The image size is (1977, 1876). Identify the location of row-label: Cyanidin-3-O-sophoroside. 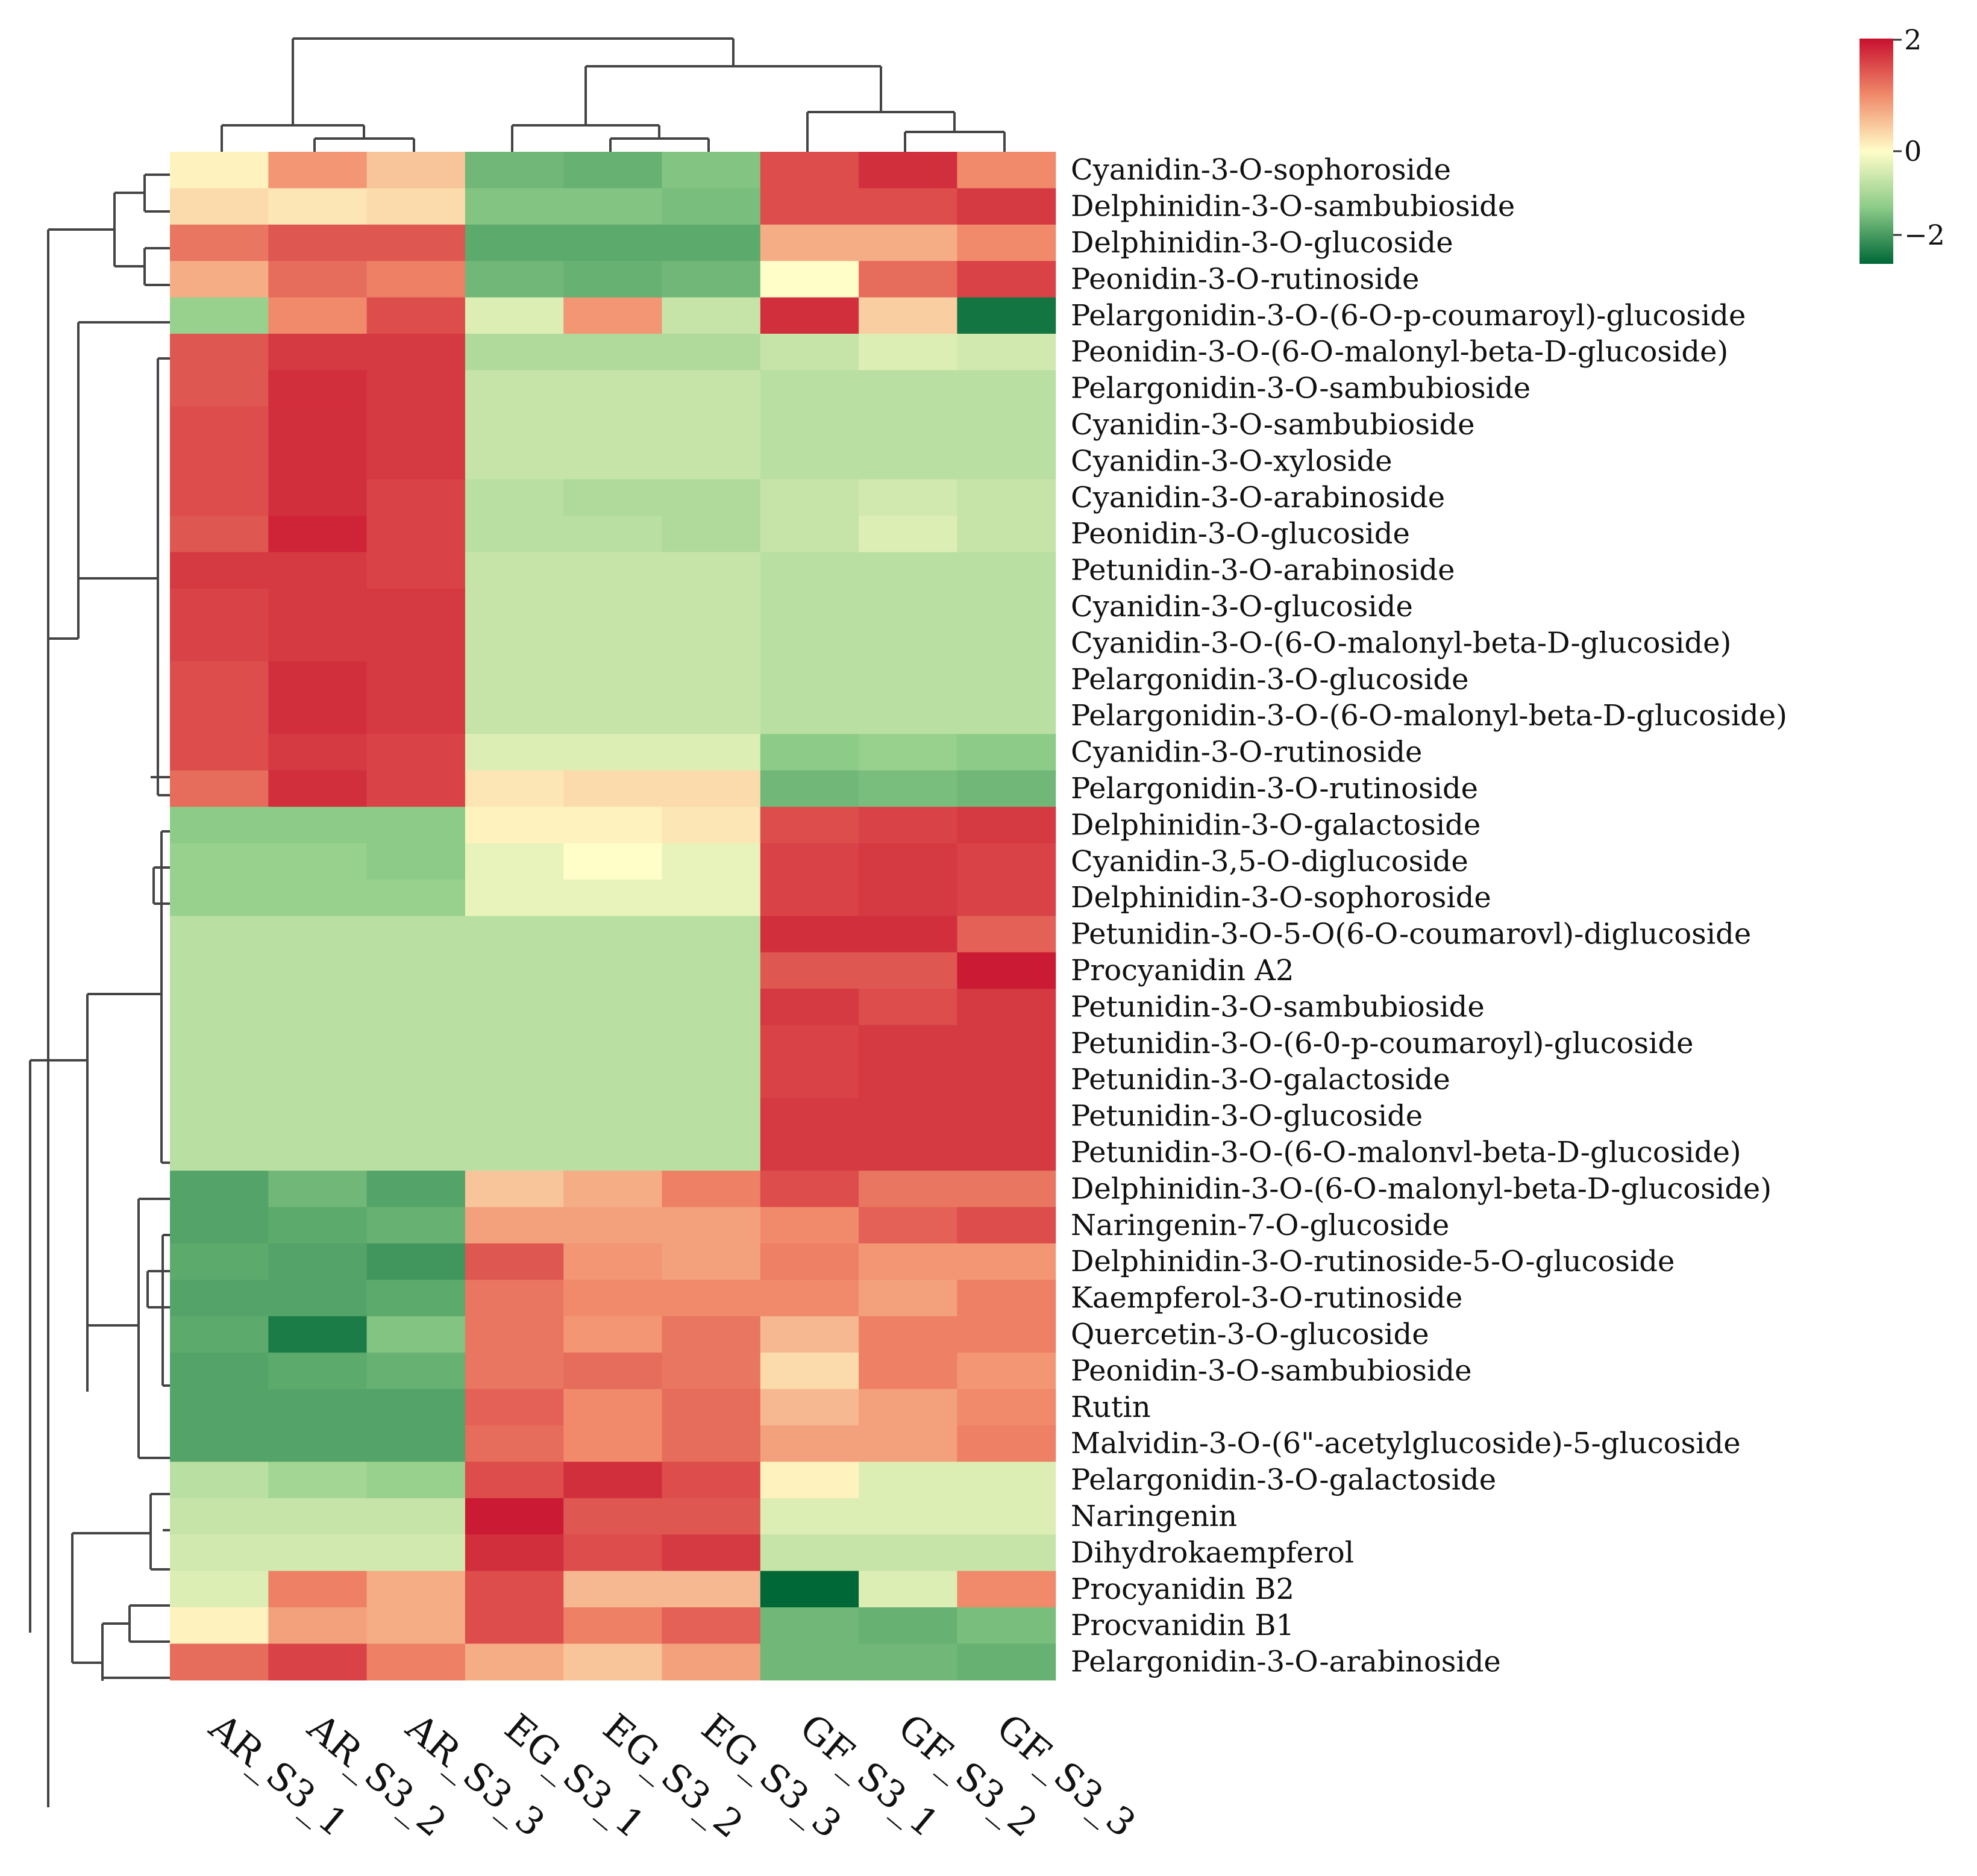
(1261, 170).